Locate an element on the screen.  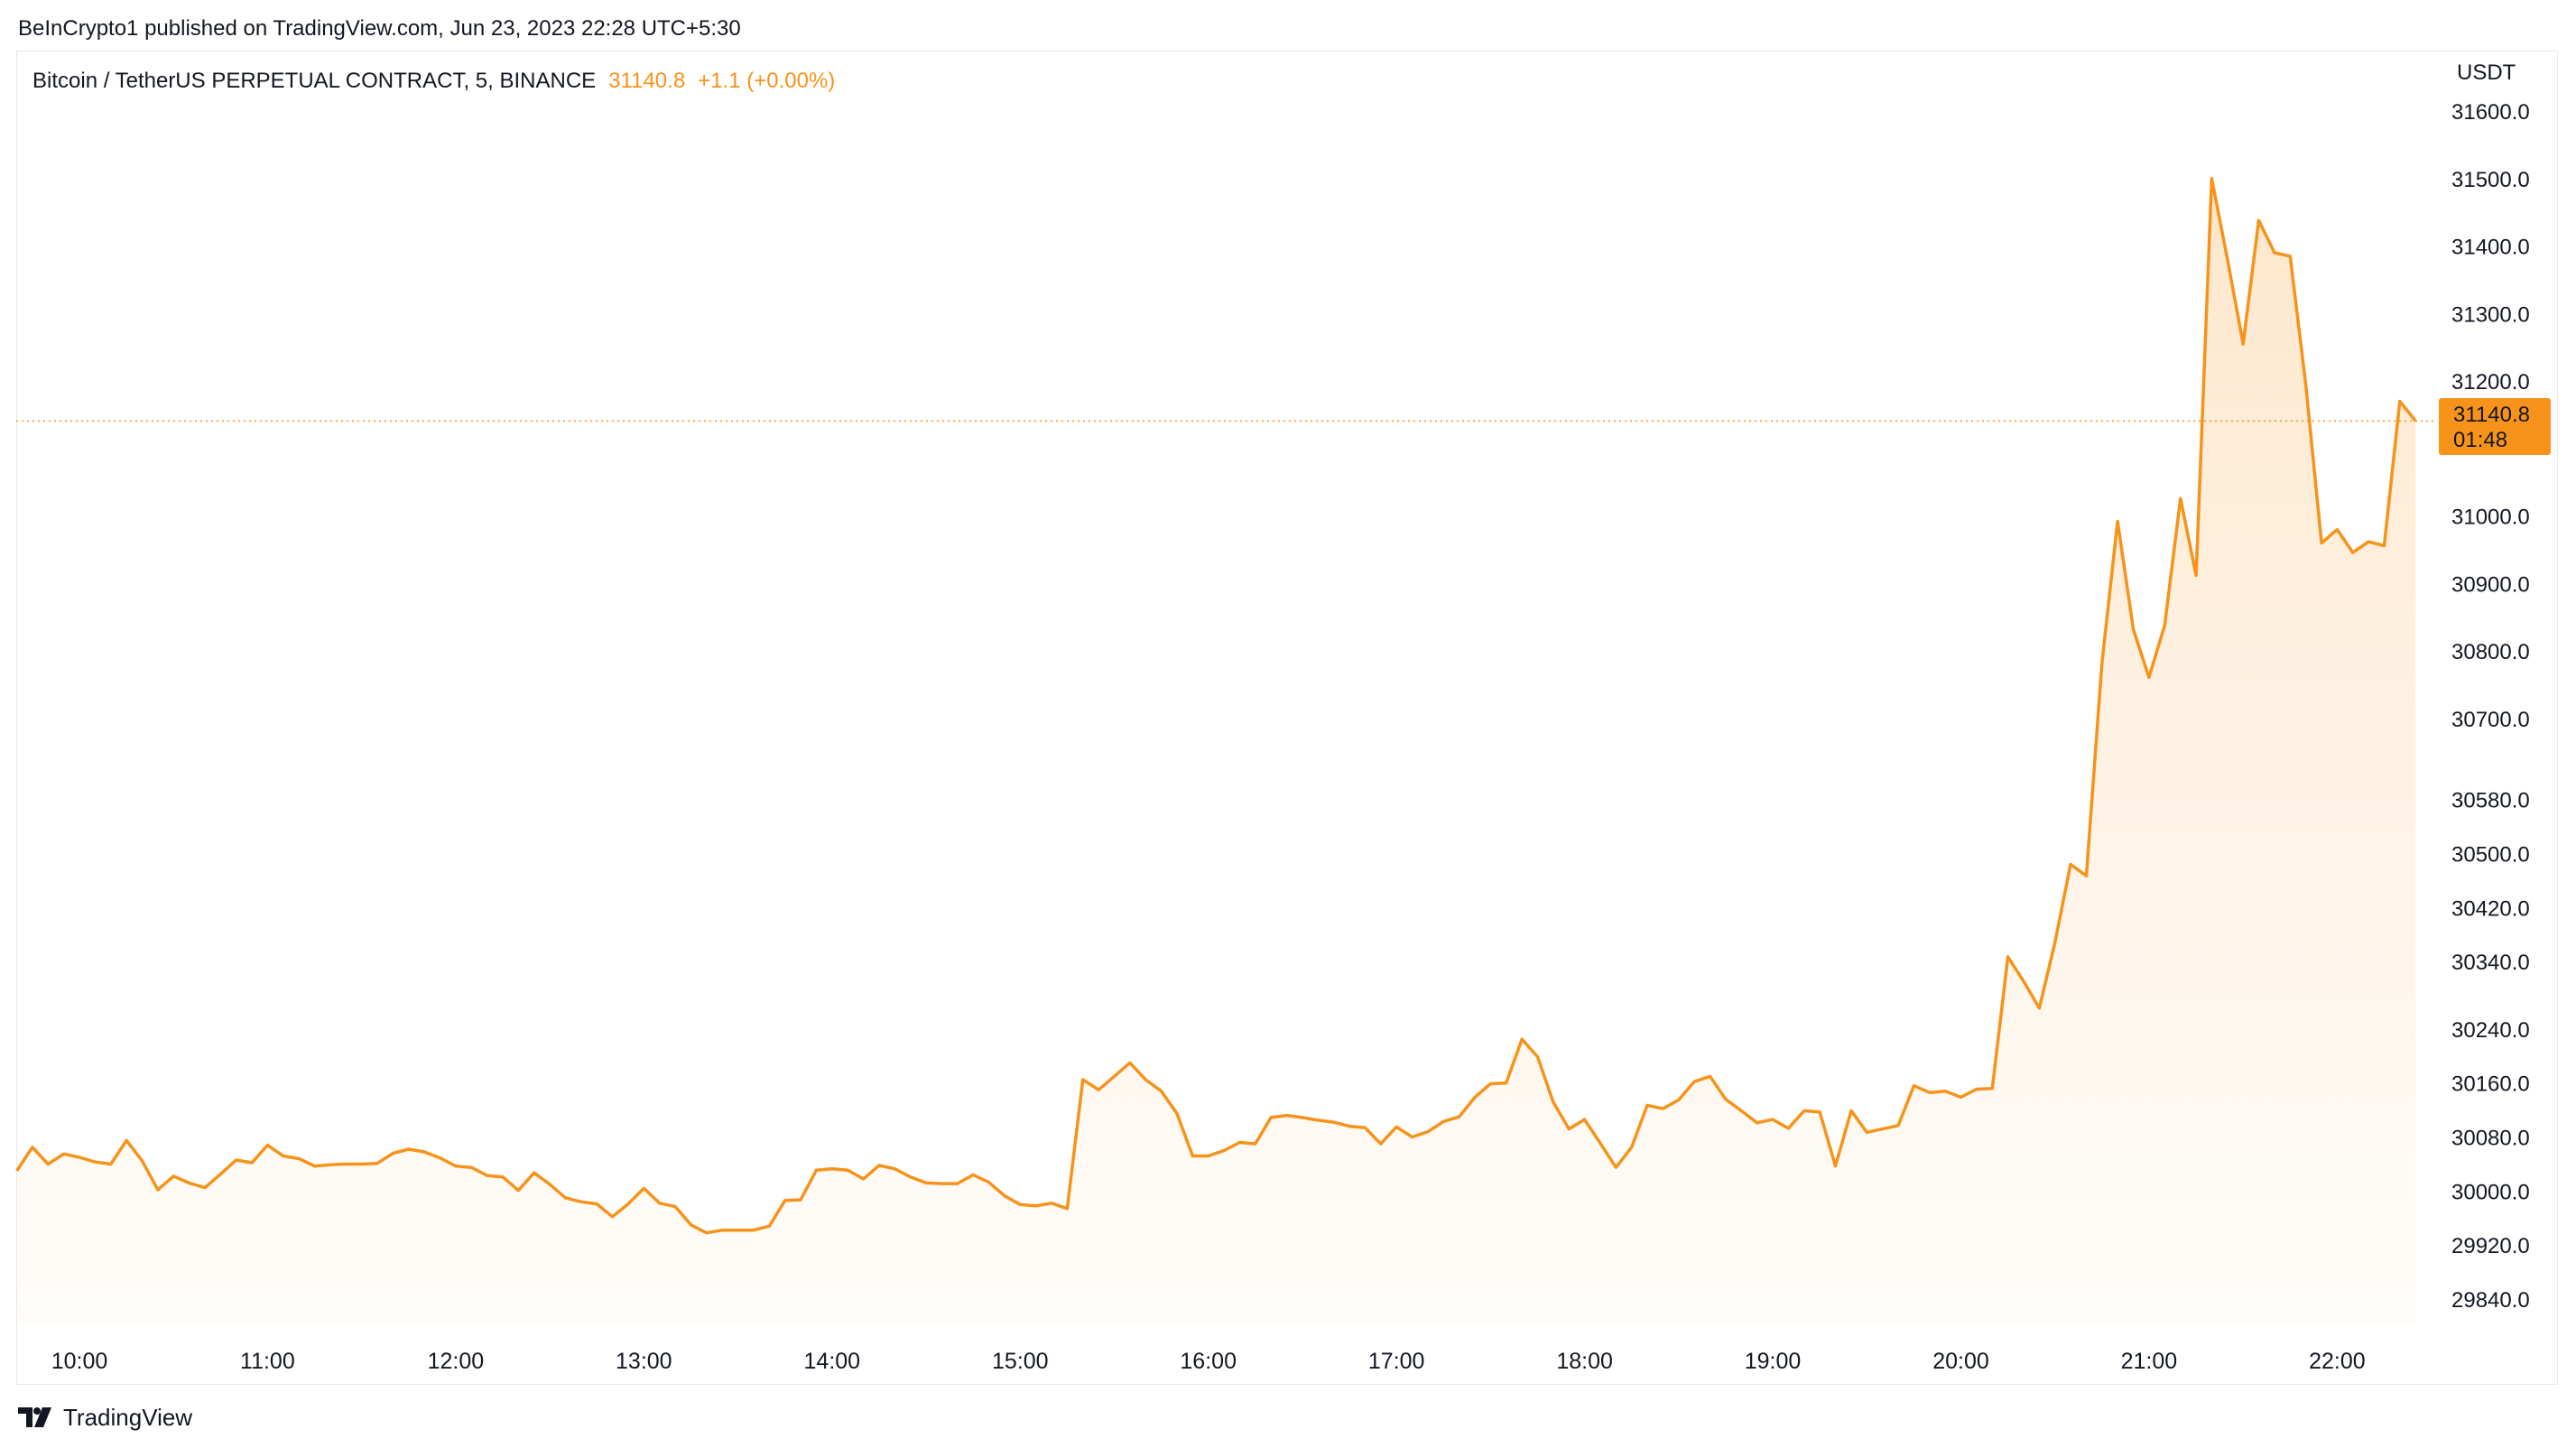
x-tick-label: 22:00 is located at coordinates (2337, 1361).